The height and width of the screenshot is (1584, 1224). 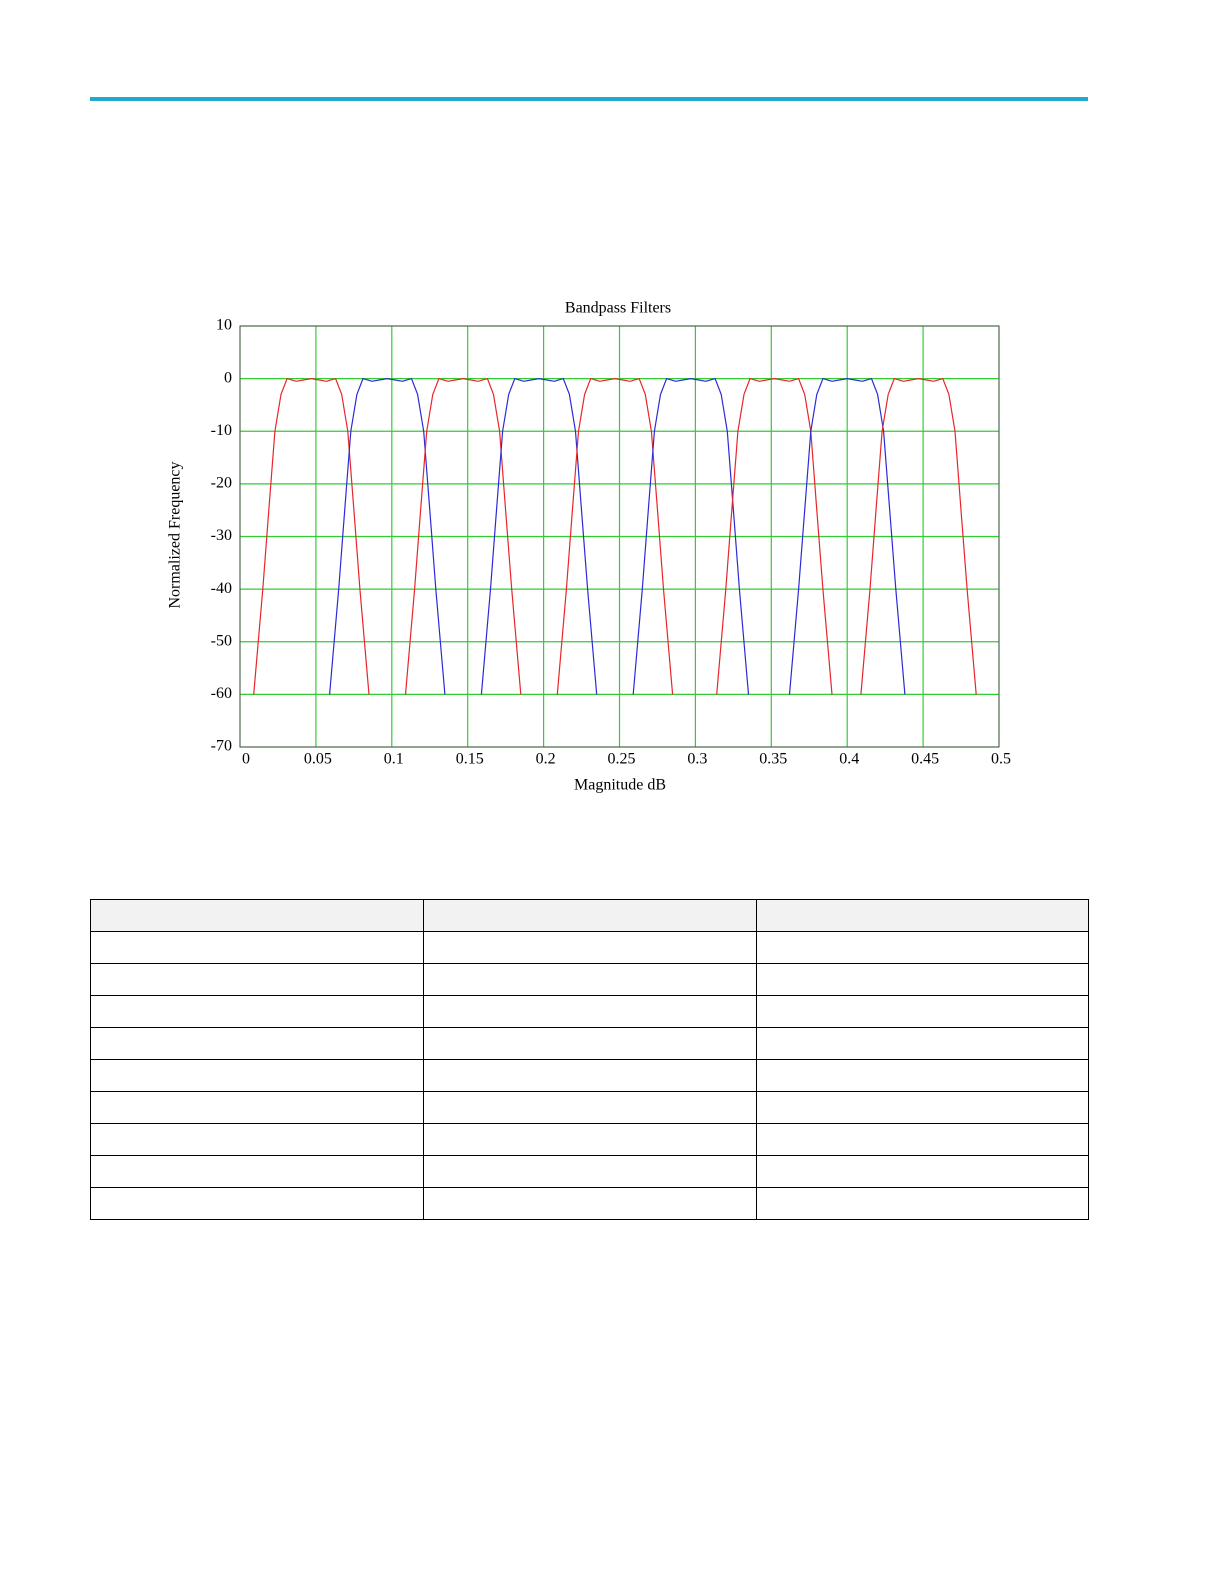 What do you see at coordinates (228, 377) in the screenshot?
I see `y-tick-label: 0` at bounding box center [228, 377].